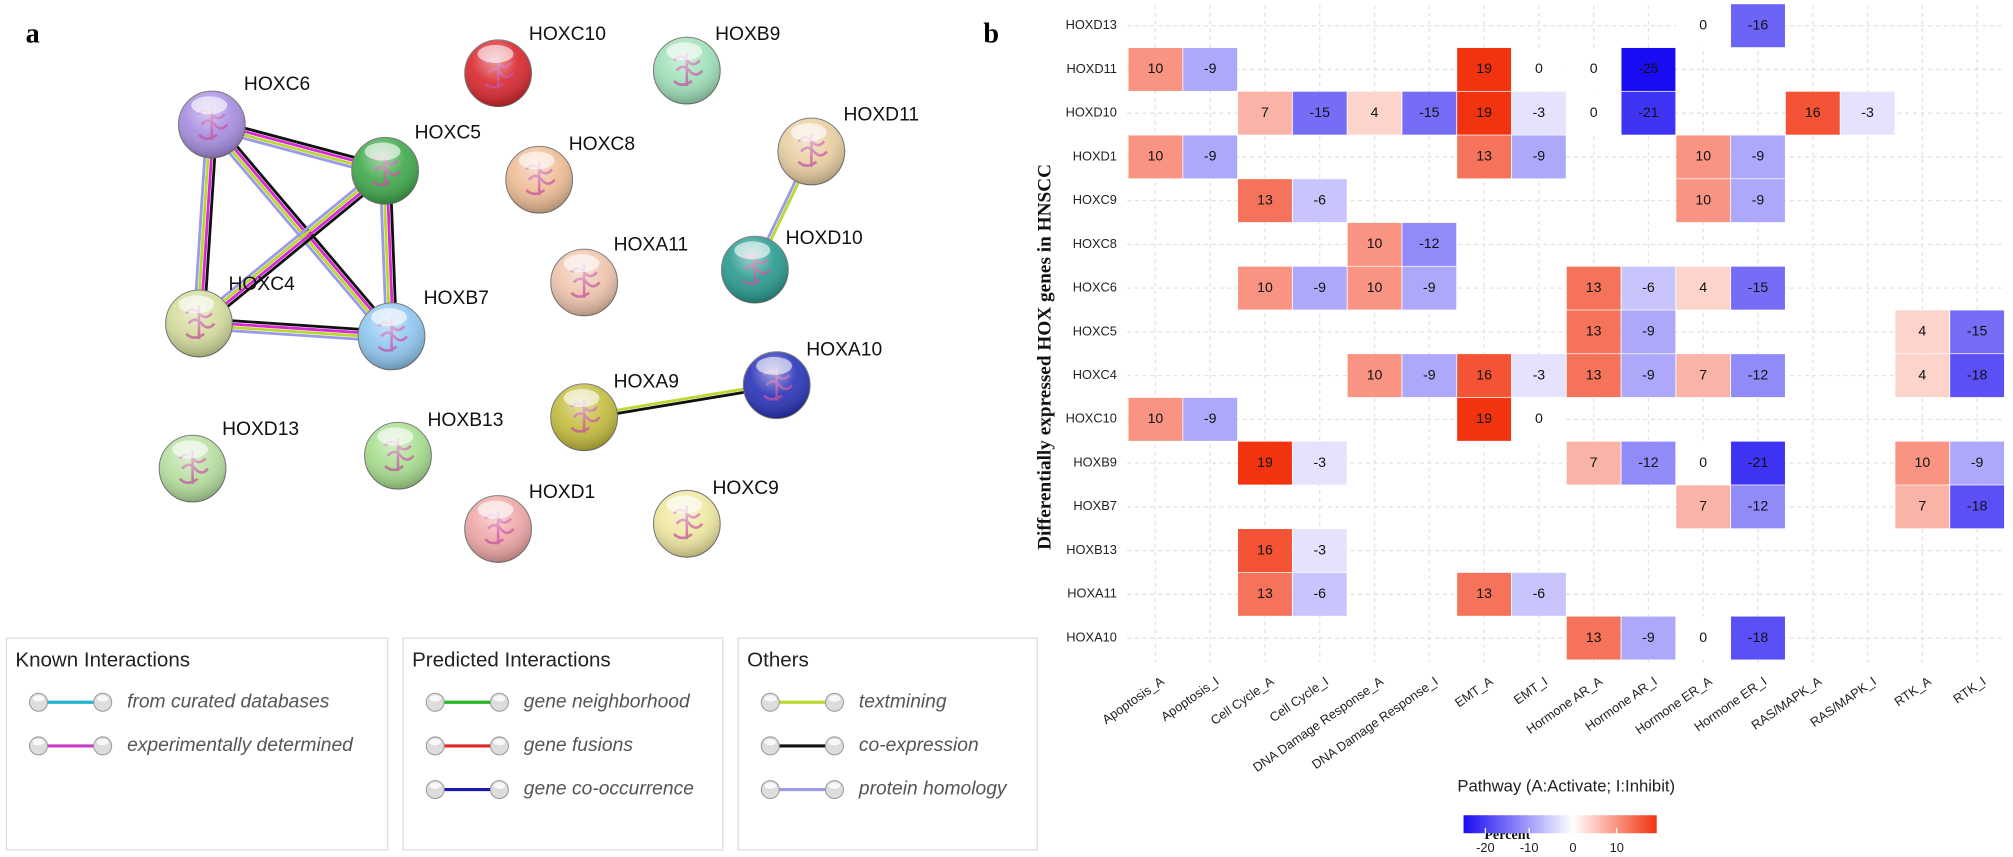 The image size is (2013, 857). Describe the element at coordinates (1703, 374) in the screenshot. I see `cell-label: 7` at that location.